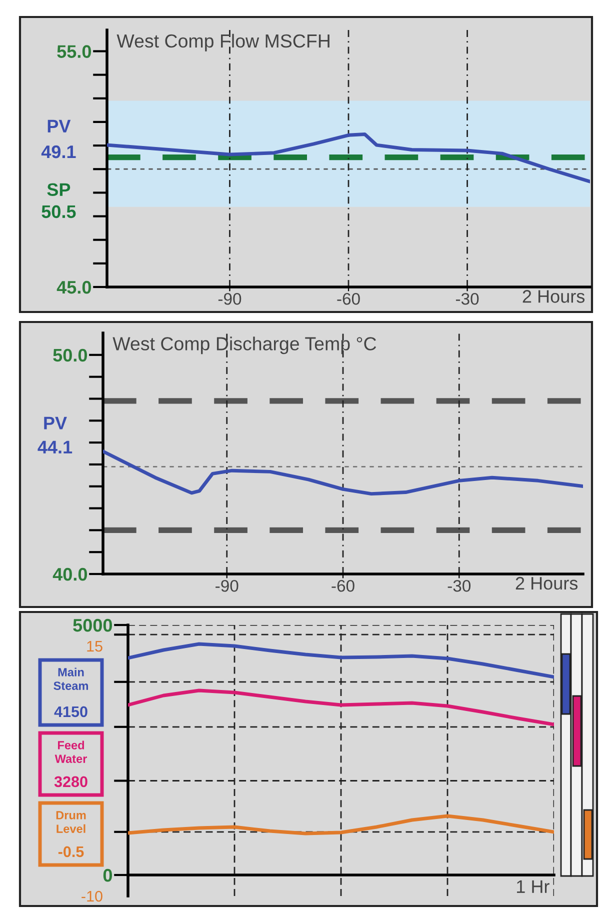 The image size is (603, 912). What do you see at coordinates (70, 355) in the screenshot?
I see `y-tick-label: 50.0` at bounding box center [70, 355].